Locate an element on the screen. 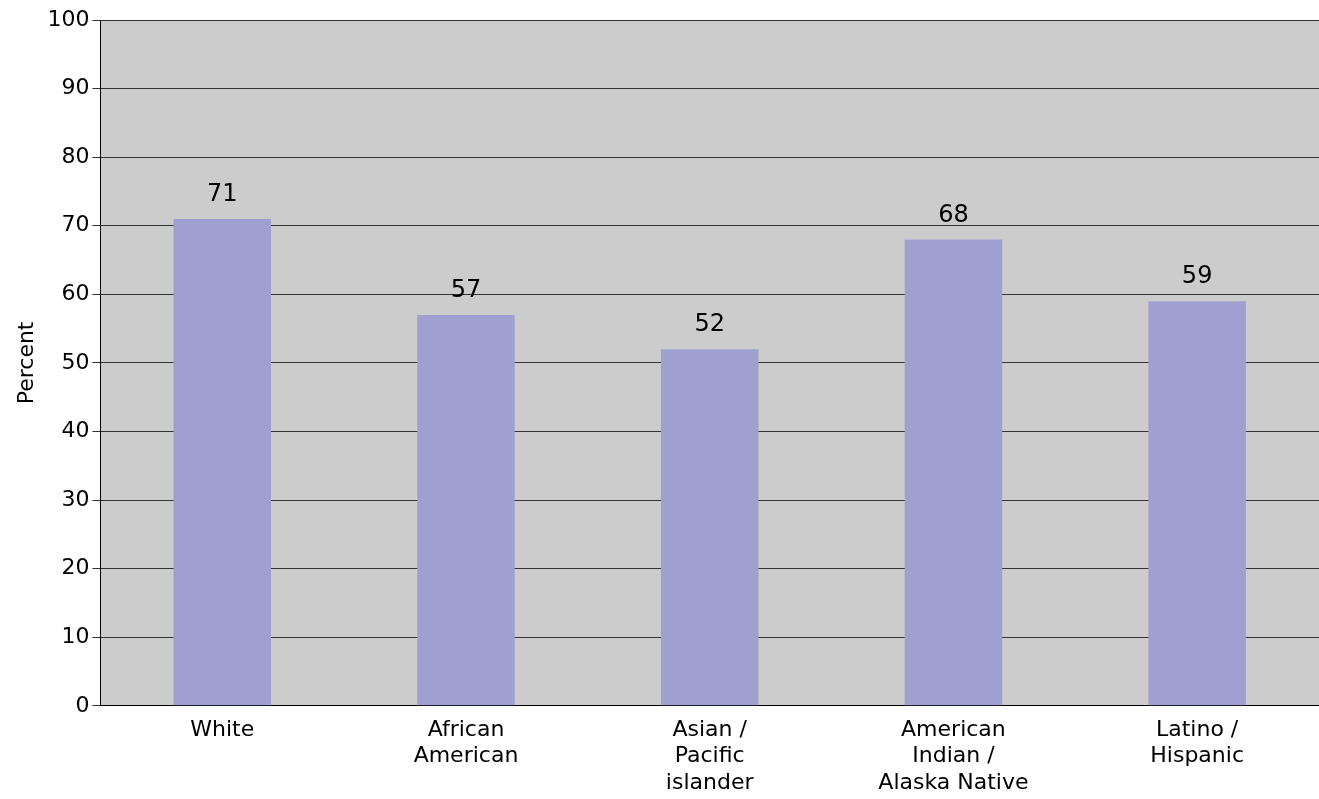 This screenshot has height=799, width=1319. data-label: 59 is located at coordinates (1197, 275).